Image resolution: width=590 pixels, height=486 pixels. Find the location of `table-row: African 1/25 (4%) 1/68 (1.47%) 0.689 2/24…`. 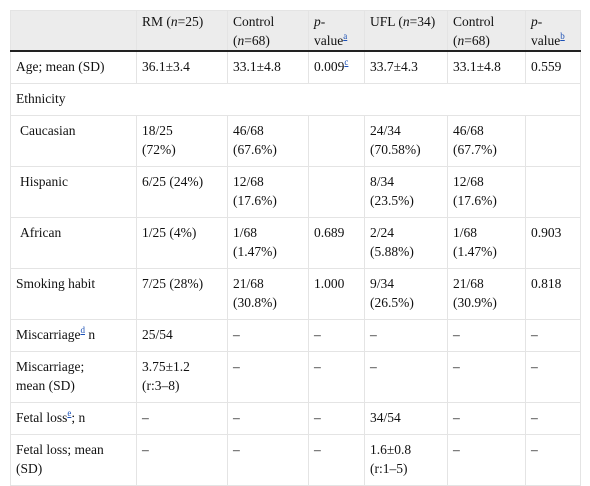

table-row: African 1/25 (4%) 1/68 (1.47%) 0.689 2/24… is located at coordinates (295, 243).